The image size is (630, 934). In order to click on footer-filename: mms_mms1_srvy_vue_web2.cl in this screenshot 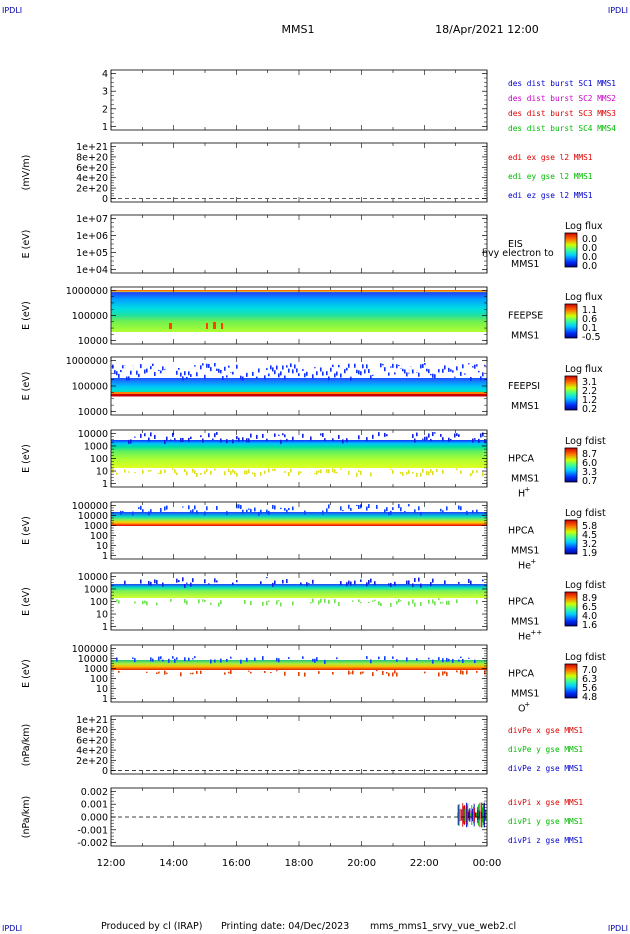, I will do `click(443, 926)`.